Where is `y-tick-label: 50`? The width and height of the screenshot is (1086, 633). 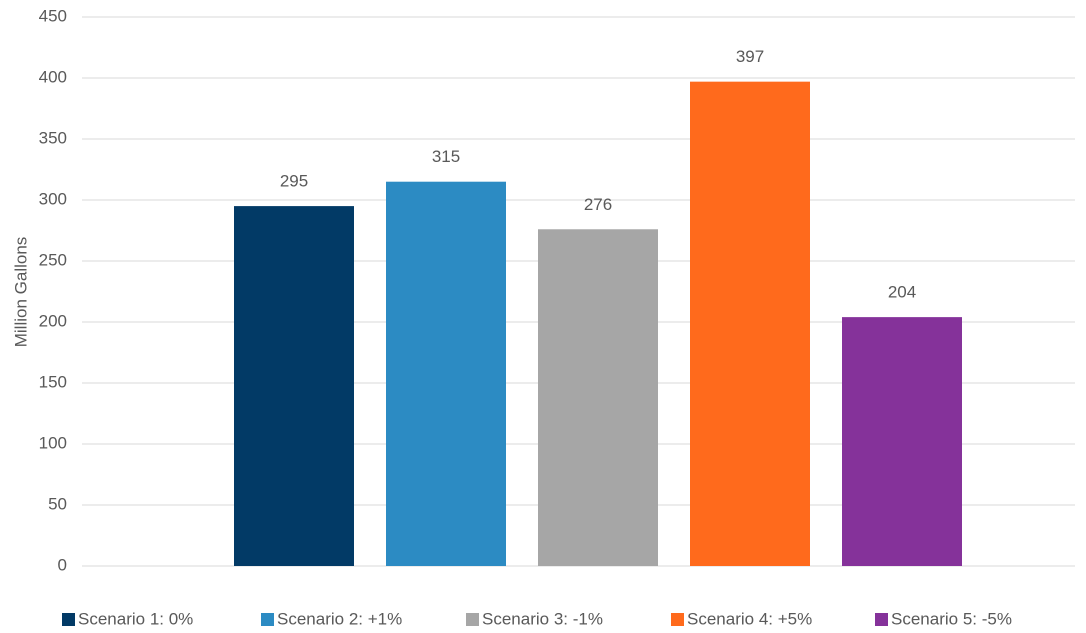
y-tick-label: 50 is located at coordinates (57, 503).